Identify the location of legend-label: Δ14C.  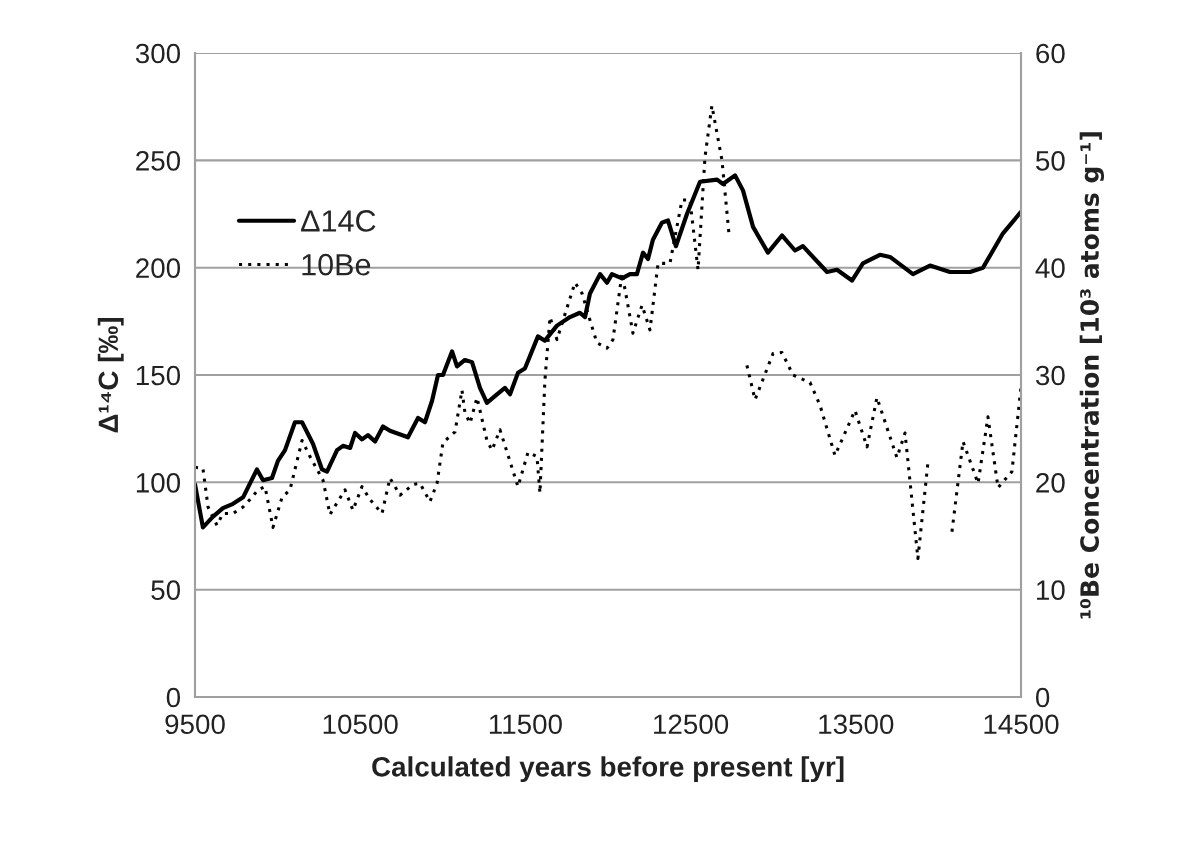
(338, 221).